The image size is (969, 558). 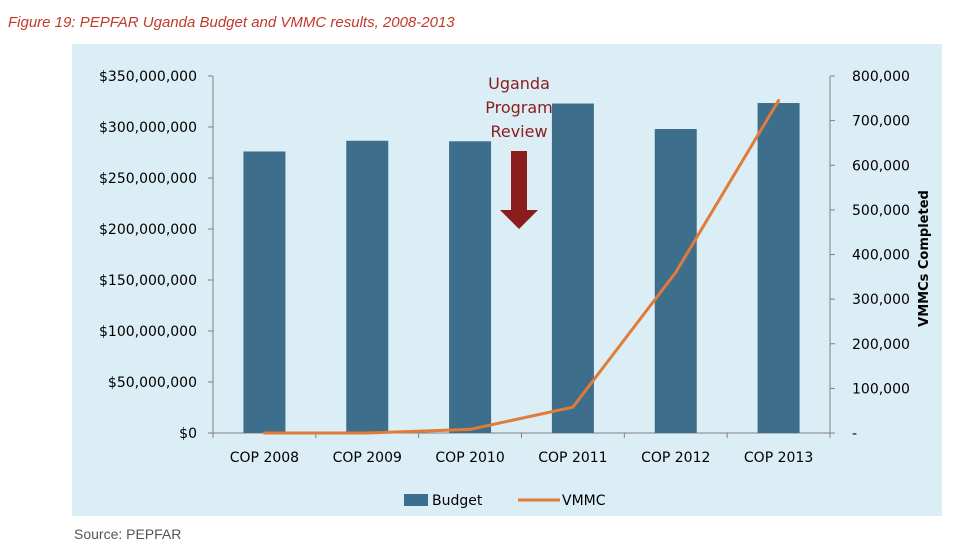 I want to click on y-left-tick-label: $100,000,000, so click(x=148, y=332).